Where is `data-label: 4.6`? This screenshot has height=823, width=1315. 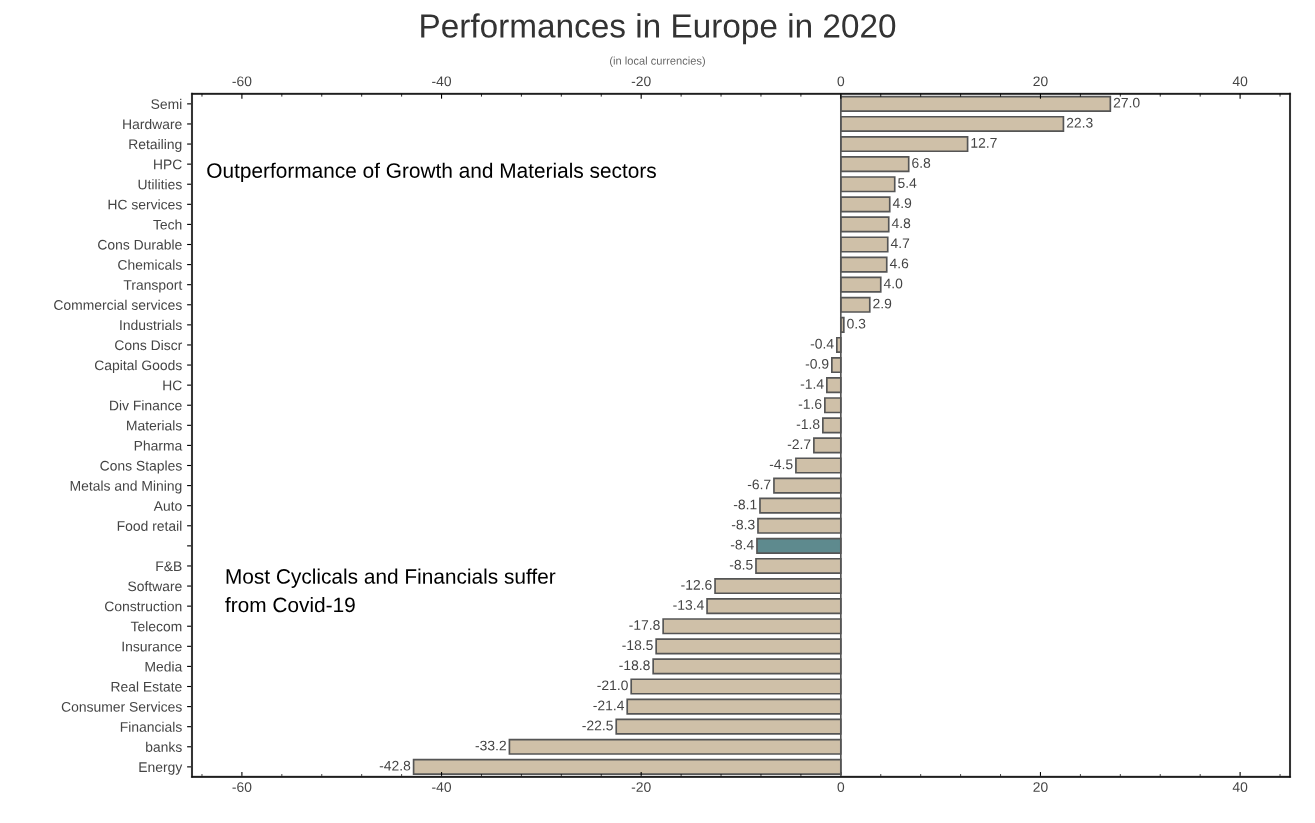 data-label: 4.6 is located at coordinates (899, 263).